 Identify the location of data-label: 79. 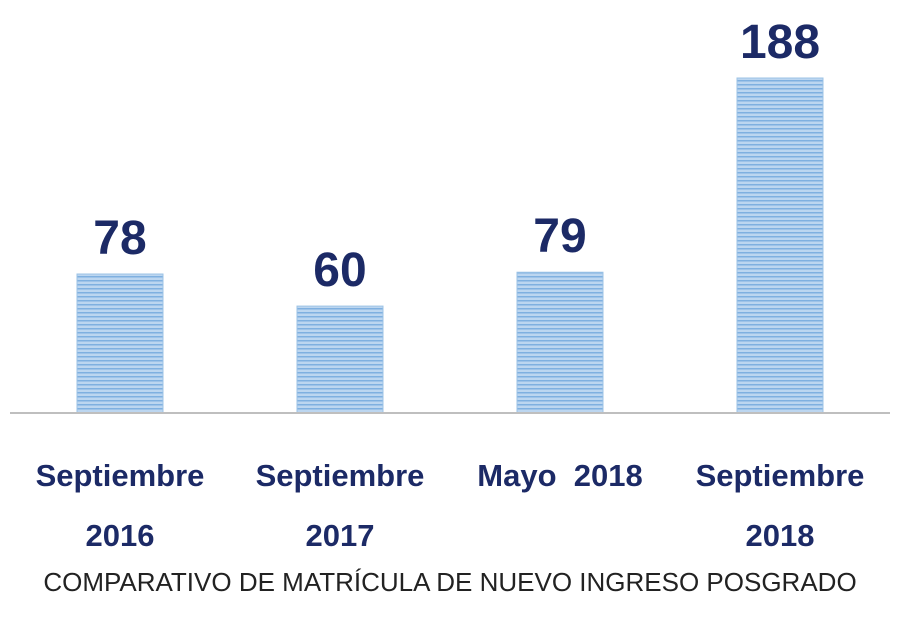
(559, 236).